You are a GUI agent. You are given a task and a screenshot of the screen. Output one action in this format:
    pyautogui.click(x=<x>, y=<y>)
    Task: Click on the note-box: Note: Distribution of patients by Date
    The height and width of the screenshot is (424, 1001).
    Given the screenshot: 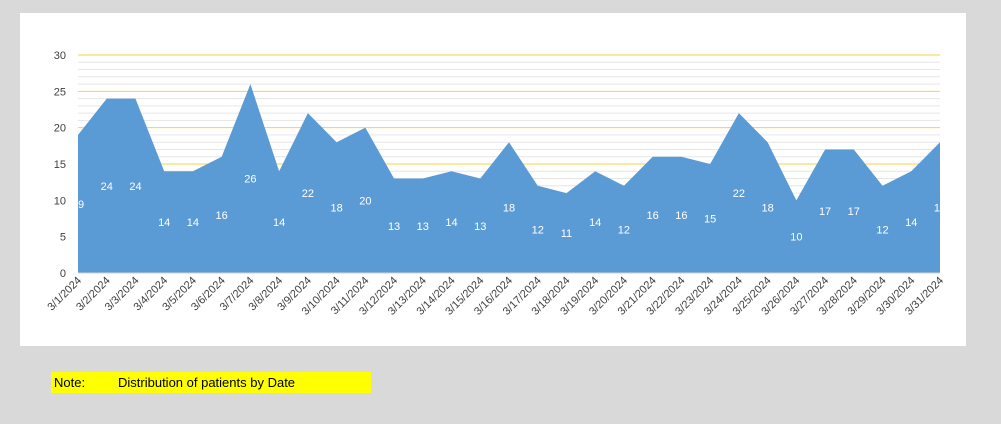 What is the action you would take?
    pyautogui.click(x=211, y=382)
    